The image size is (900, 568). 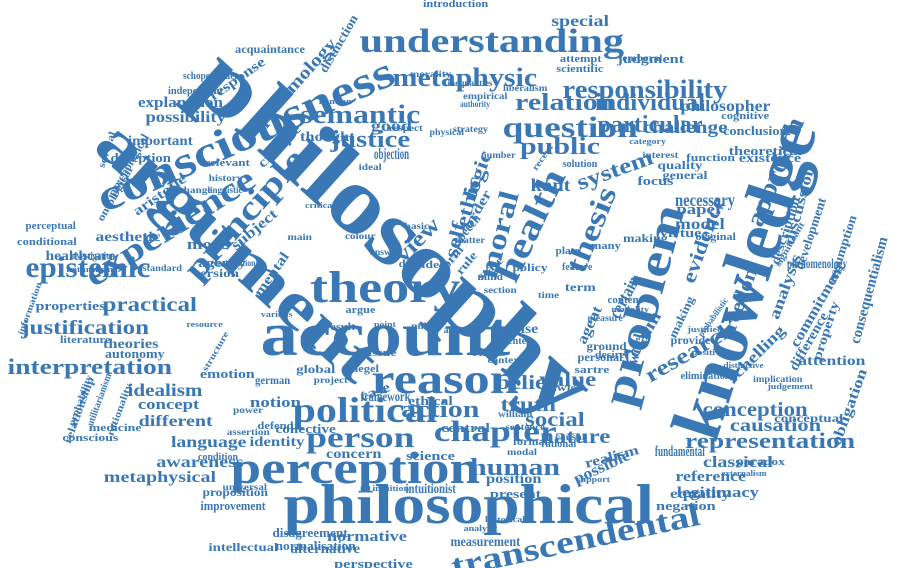 I want to click on word-78: challenge, so click(x=685, y=127).